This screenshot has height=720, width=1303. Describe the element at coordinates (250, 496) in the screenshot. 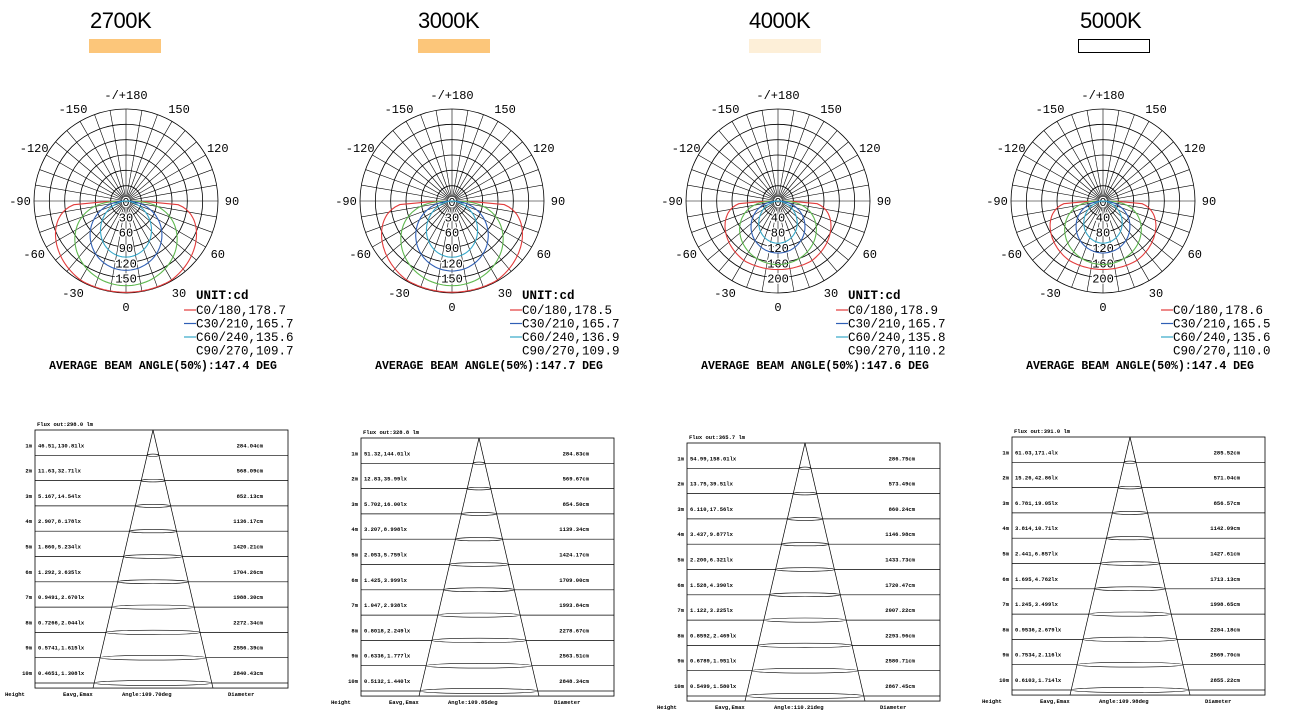

I see `row-diameter: 852.13cm` at that location.